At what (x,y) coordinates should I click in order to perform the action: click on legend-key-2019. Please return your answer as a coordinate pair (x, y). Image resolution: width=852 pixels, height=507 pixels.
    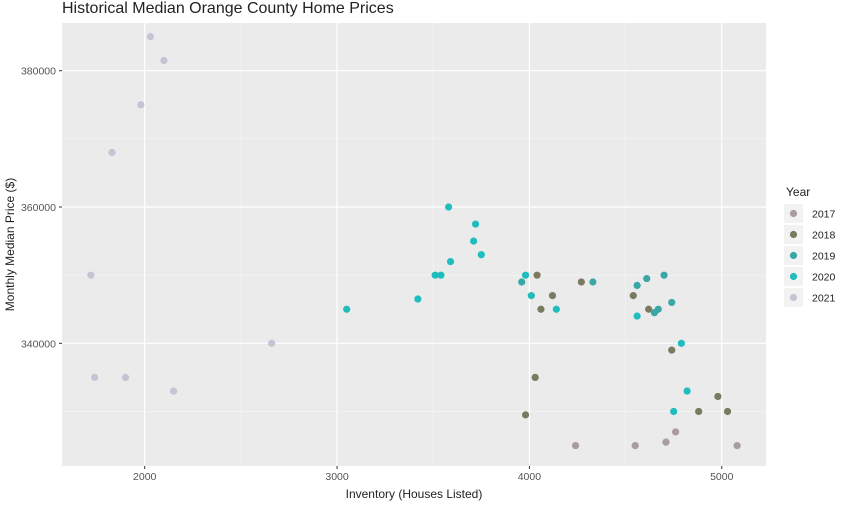
    Looking at the image, I should click on (793, 255).